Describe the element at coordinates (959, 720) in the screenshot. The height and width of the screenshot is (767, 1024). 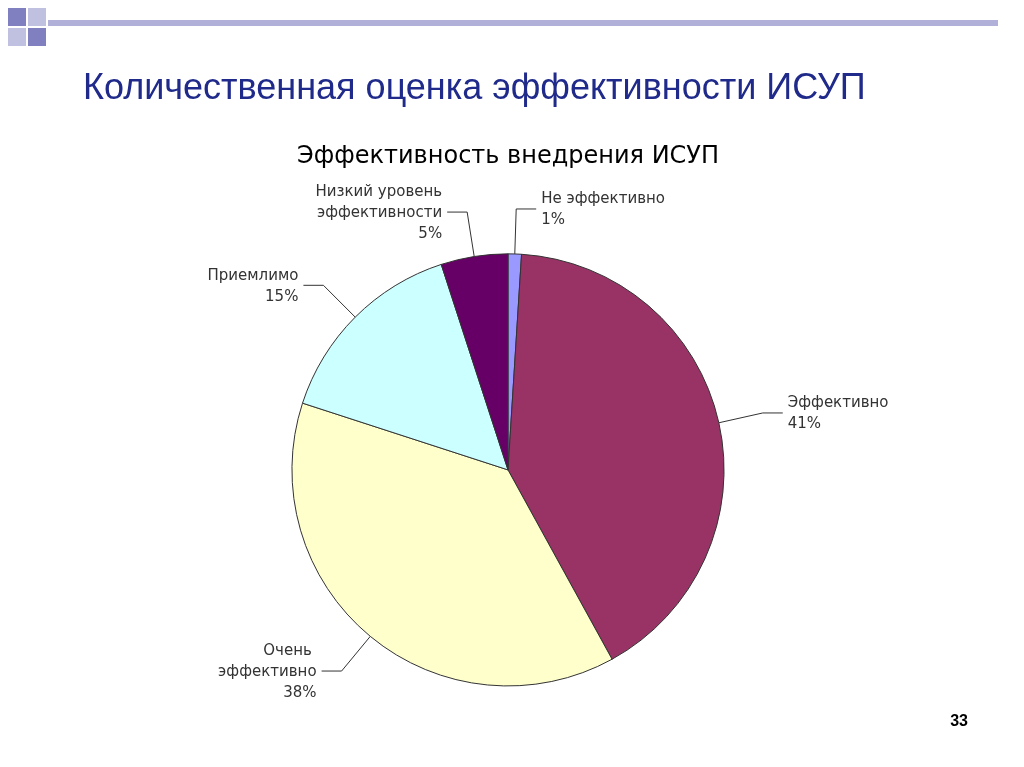
I see `text: 33` at that location.